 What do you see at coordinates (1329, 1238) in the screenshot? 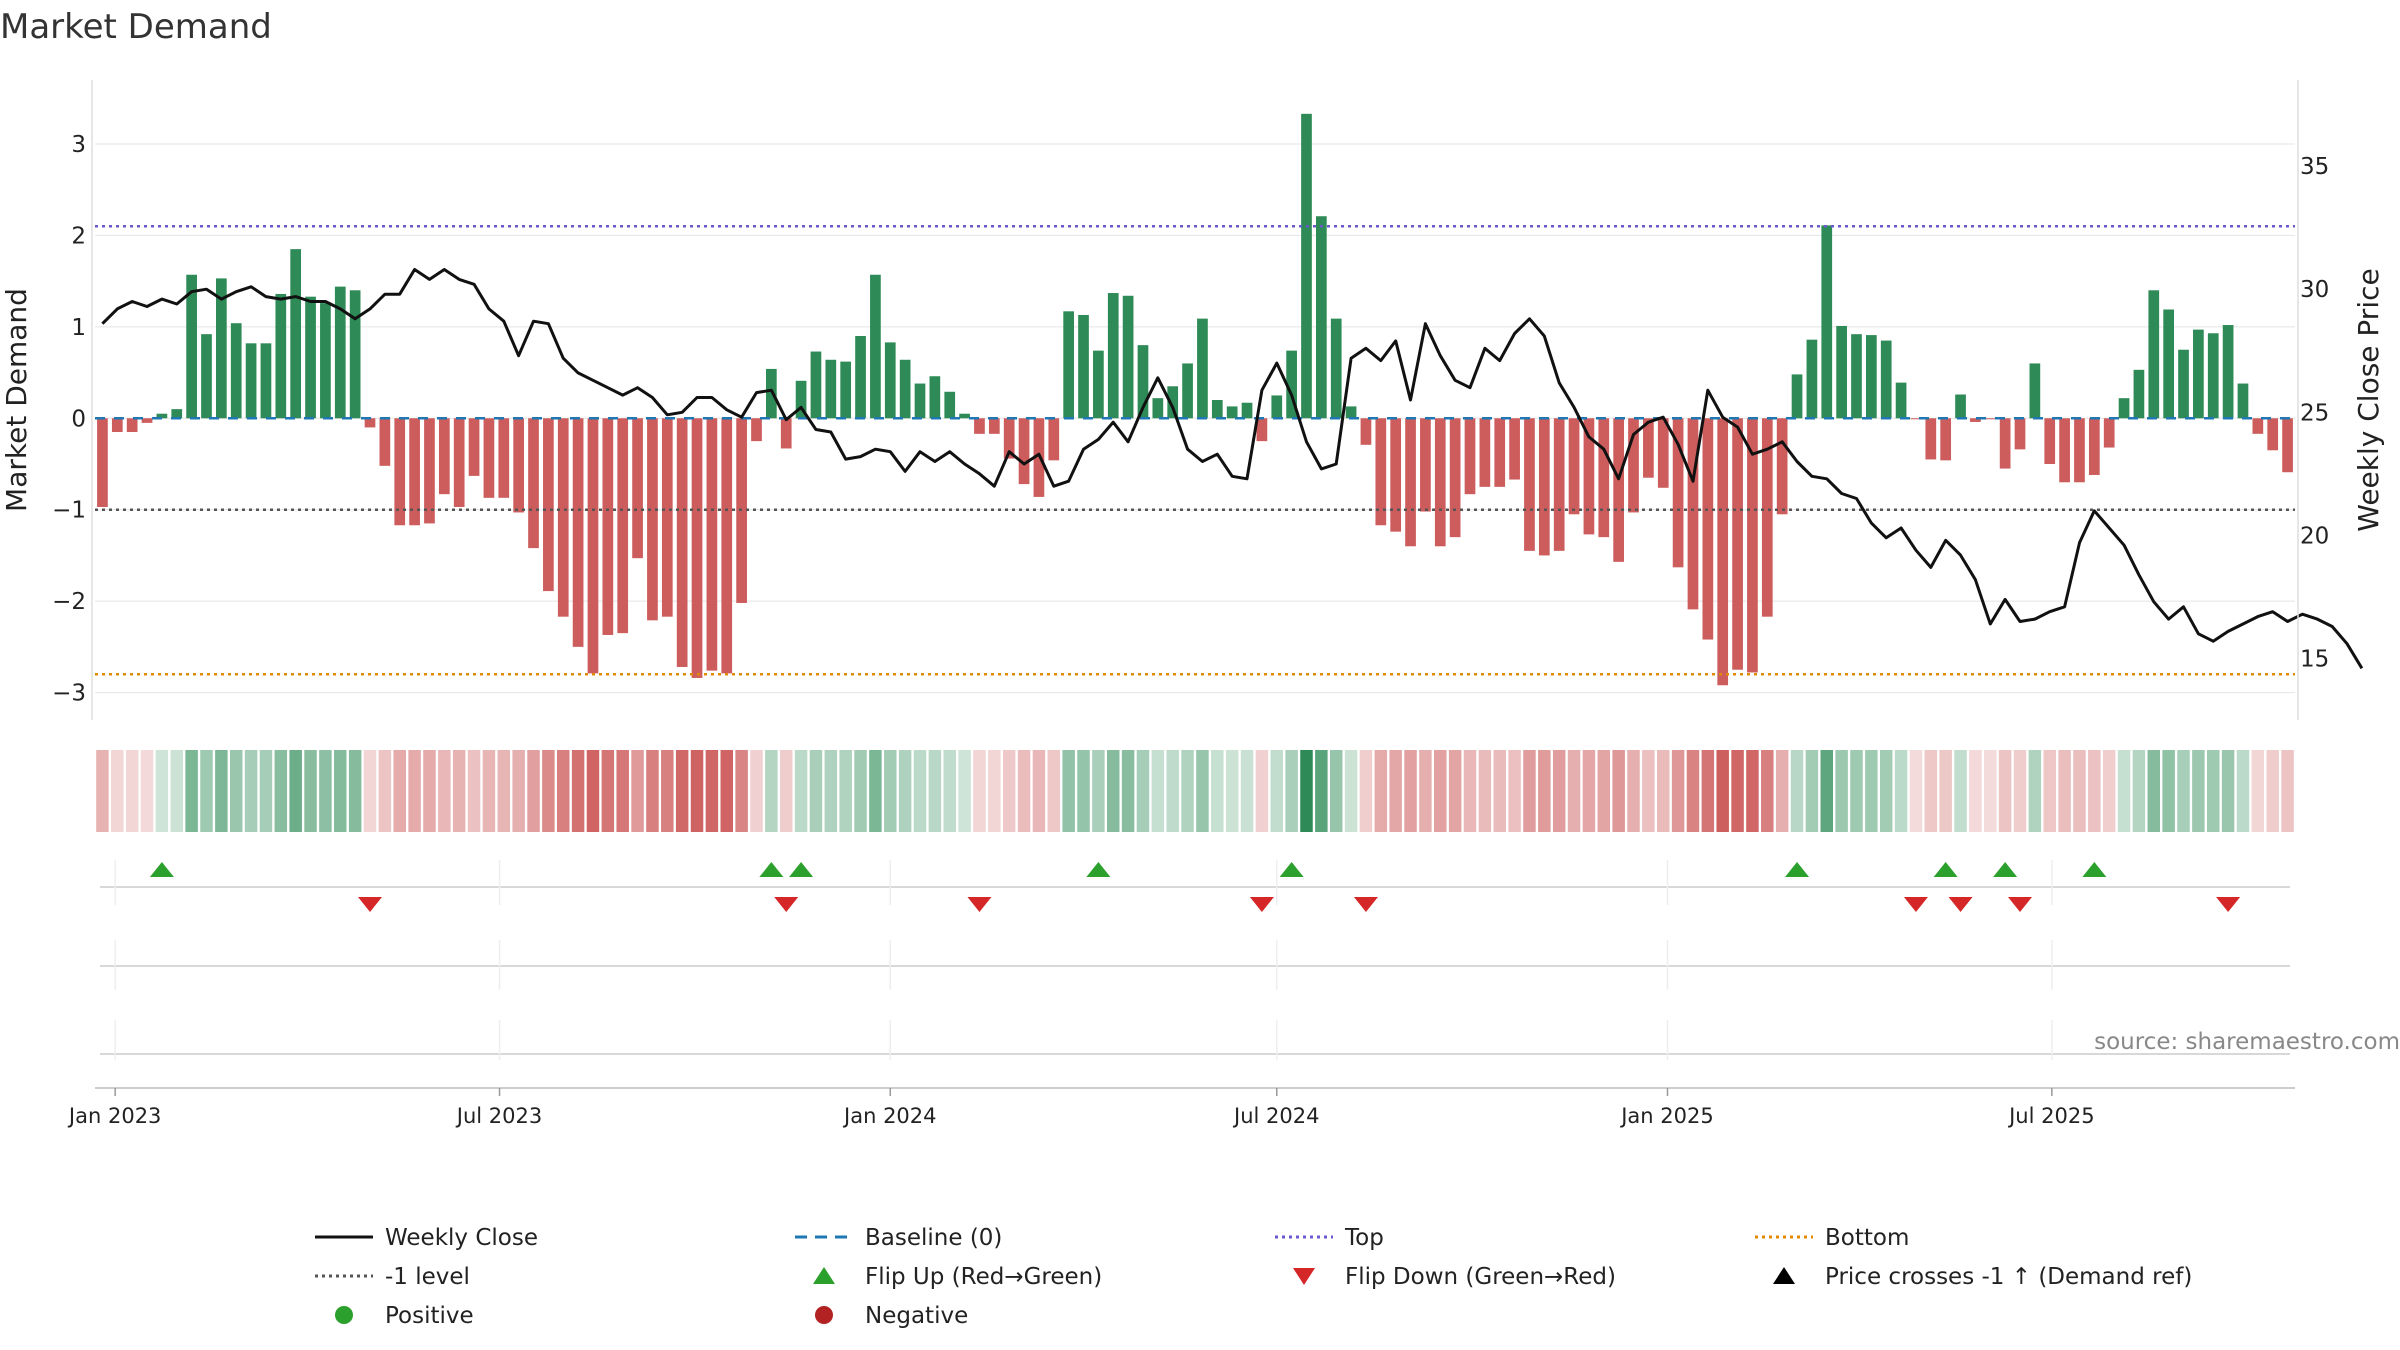
I see `legend-item: Top` at bounding box center [1329, 1238].